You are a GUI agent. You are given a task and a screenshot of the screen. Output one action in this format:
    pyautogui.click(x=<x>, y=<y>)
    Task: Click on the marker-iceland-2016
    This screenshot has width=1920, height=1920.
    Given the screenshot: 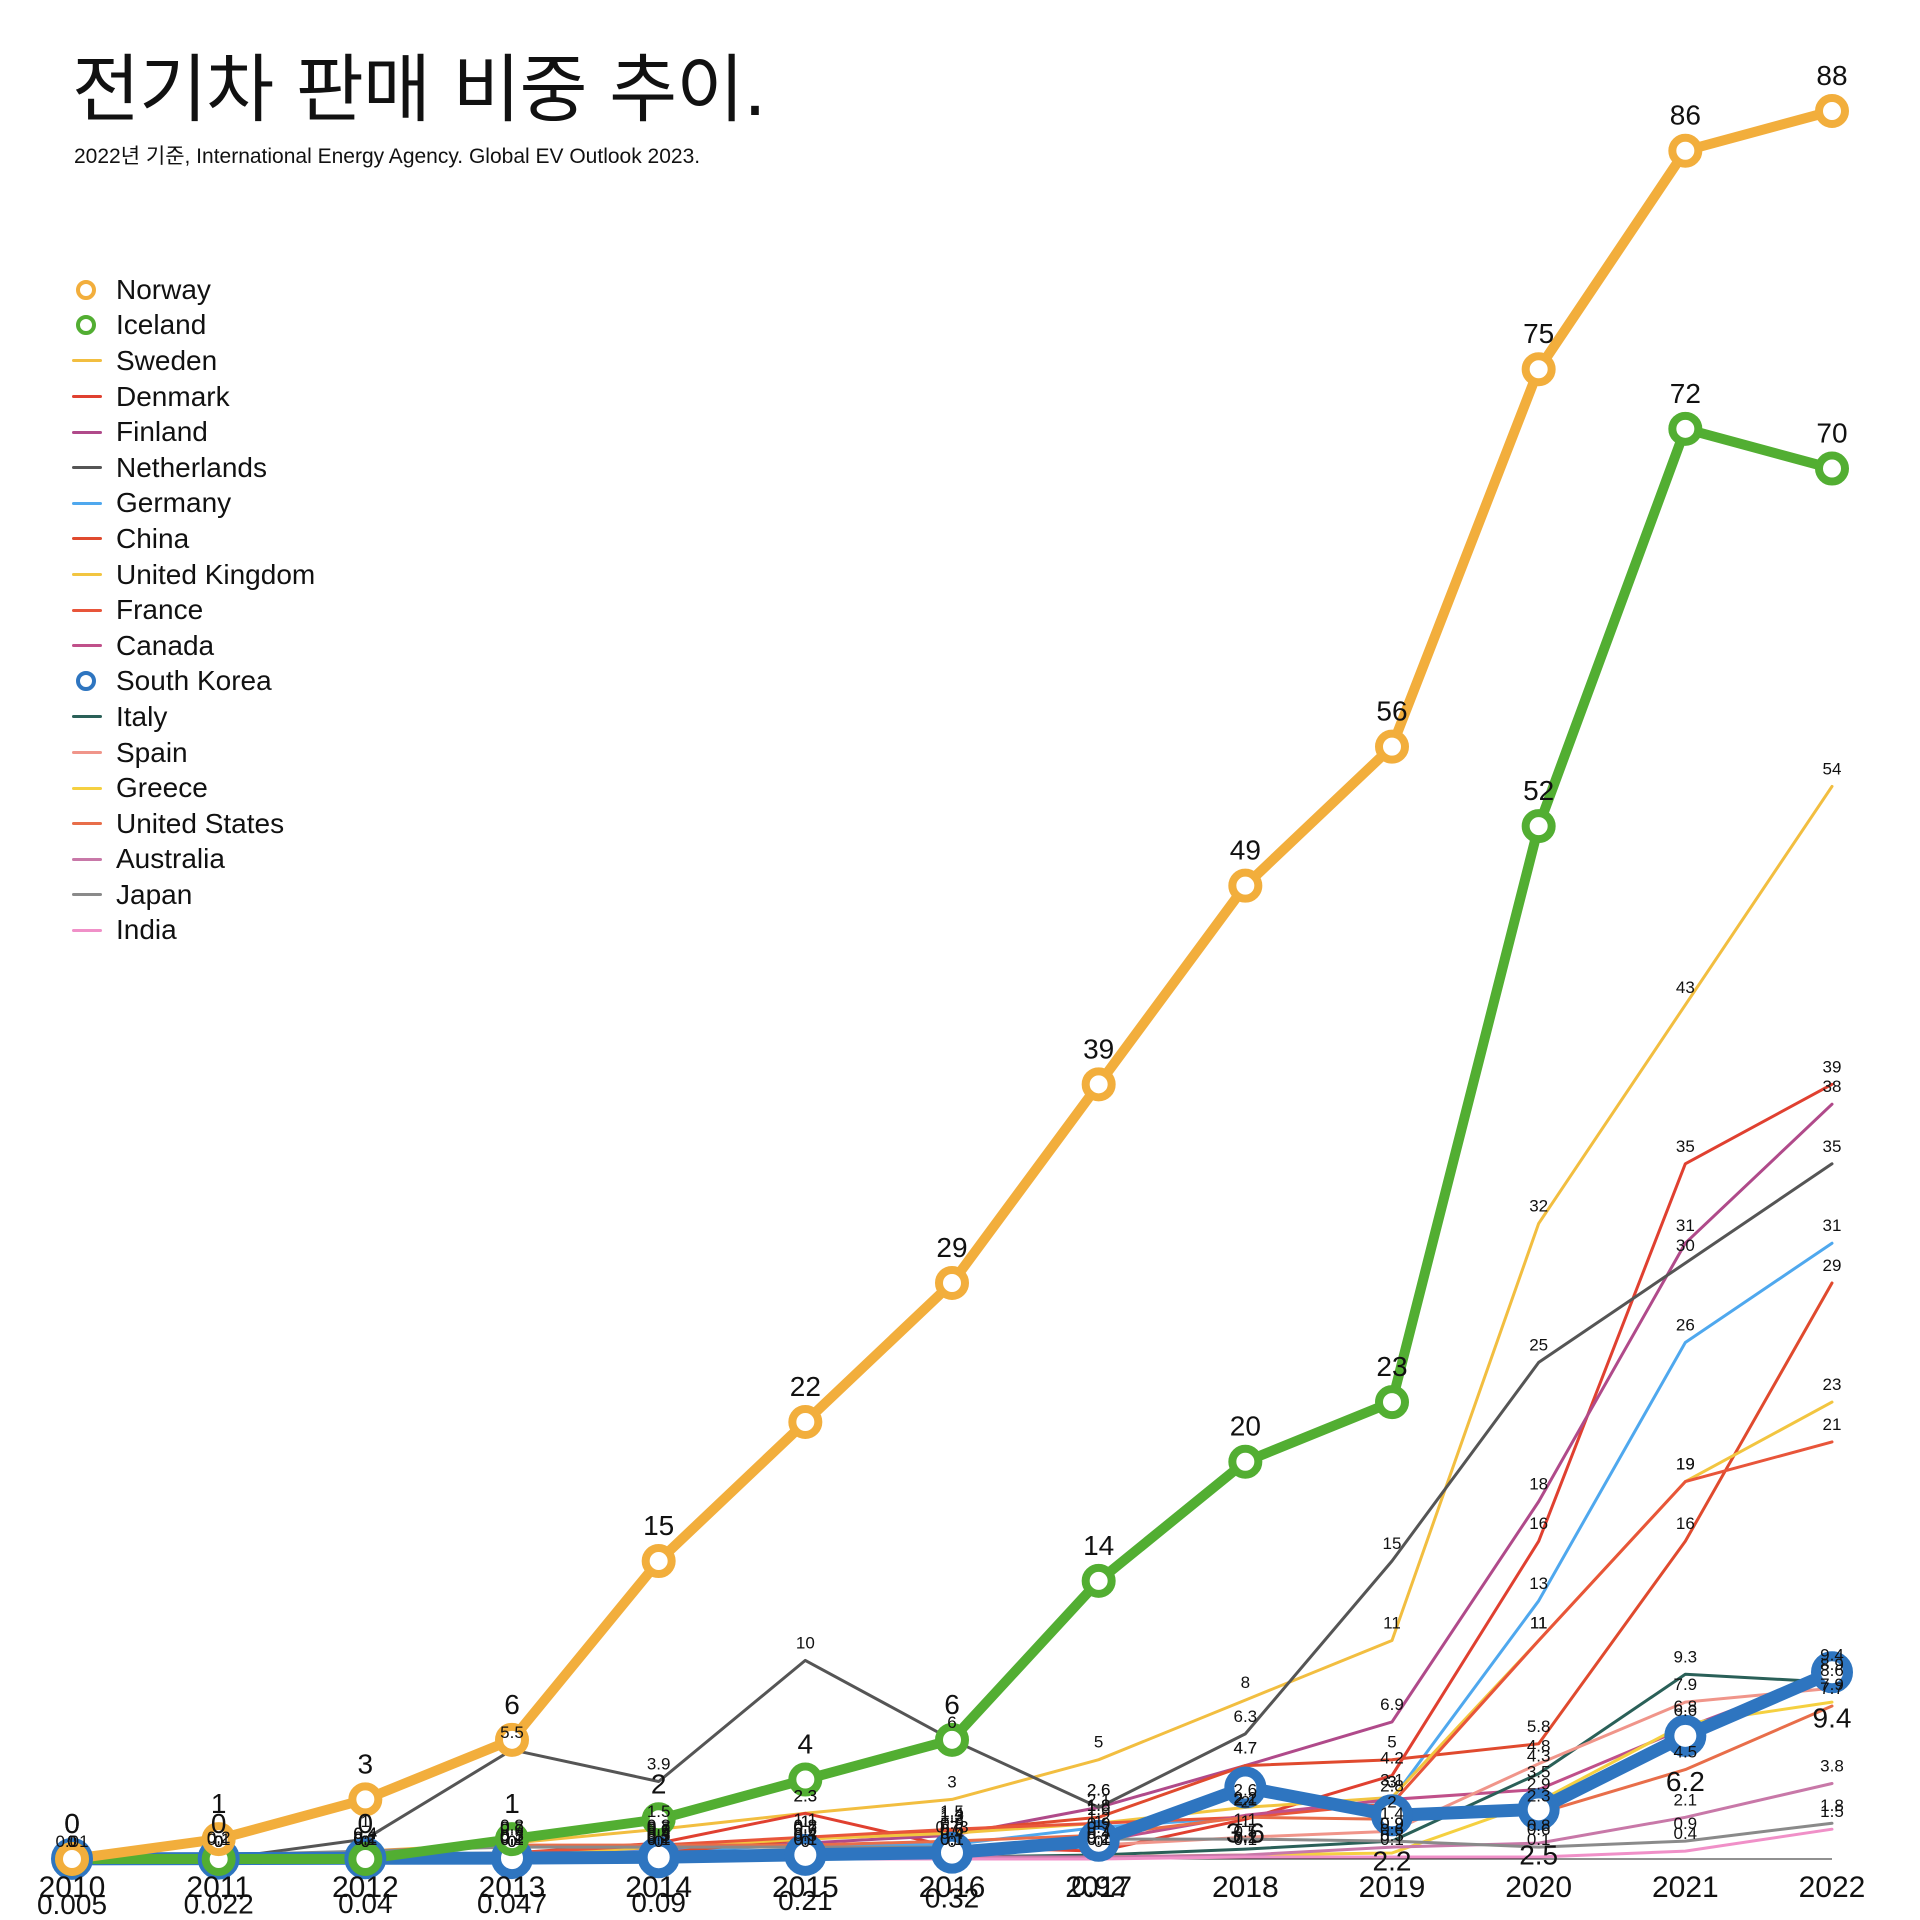 What is the action you would take?
    pyautogui.click(x=952, y=1739)
    